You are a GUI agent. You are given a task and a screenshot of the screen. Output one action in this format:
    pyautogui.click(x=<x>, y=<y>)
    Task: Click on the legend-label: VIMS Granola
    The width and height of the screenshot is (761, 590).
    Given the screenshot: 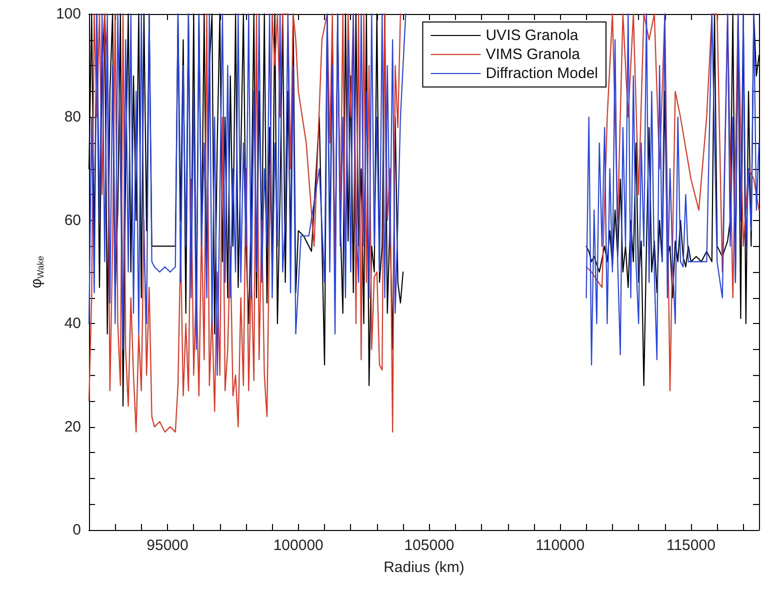 What is the action you would take?
    pyautogui.click(x=533, y=54)
    